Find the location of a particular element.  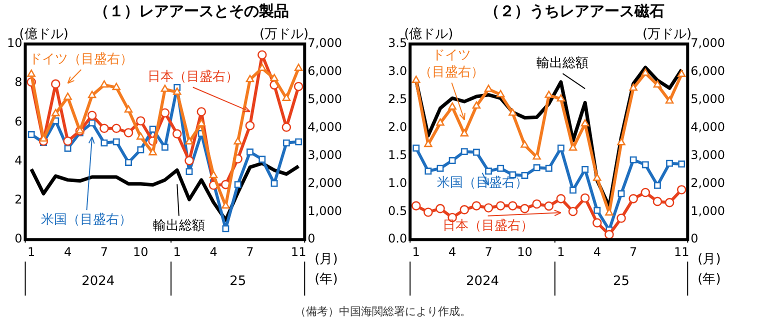

y-tick-label: 1.0 is located at coordinates (398, 183).